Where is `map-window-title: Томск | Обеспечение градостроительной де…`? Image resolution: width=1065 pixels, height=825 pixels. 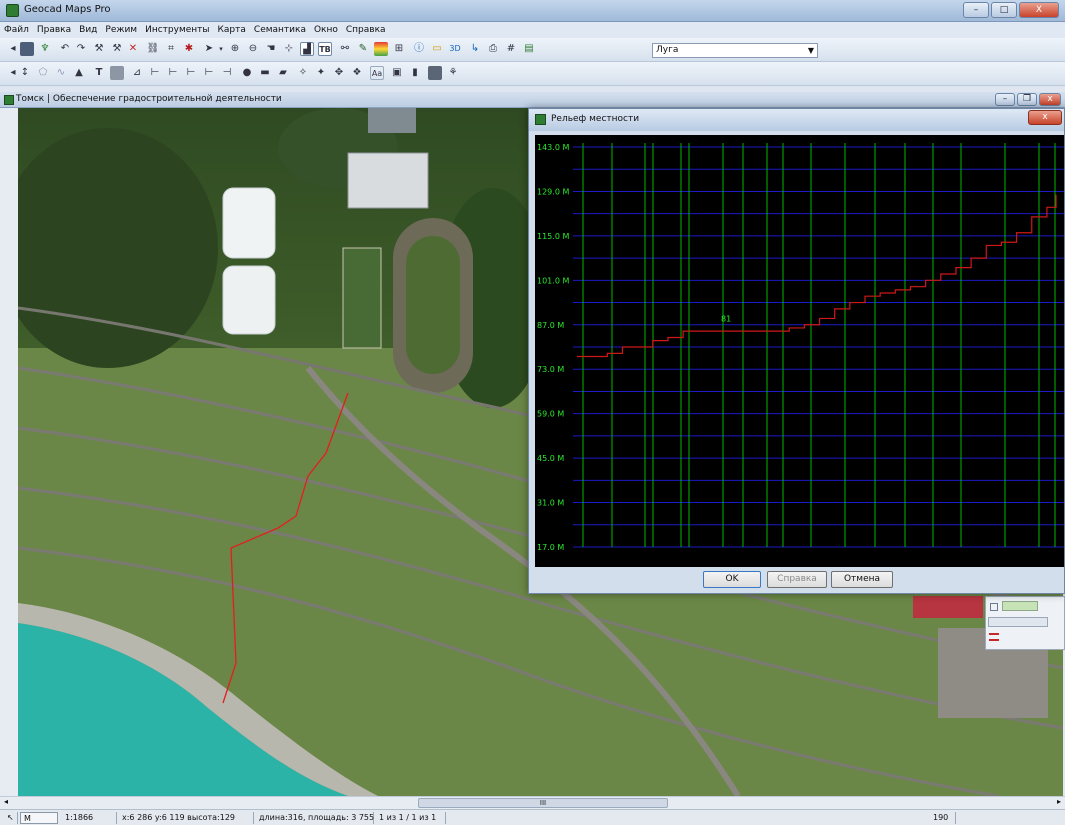 map-window-title: Томск | Обеспечение градостроительной де… is located at coordinates (149, 99).